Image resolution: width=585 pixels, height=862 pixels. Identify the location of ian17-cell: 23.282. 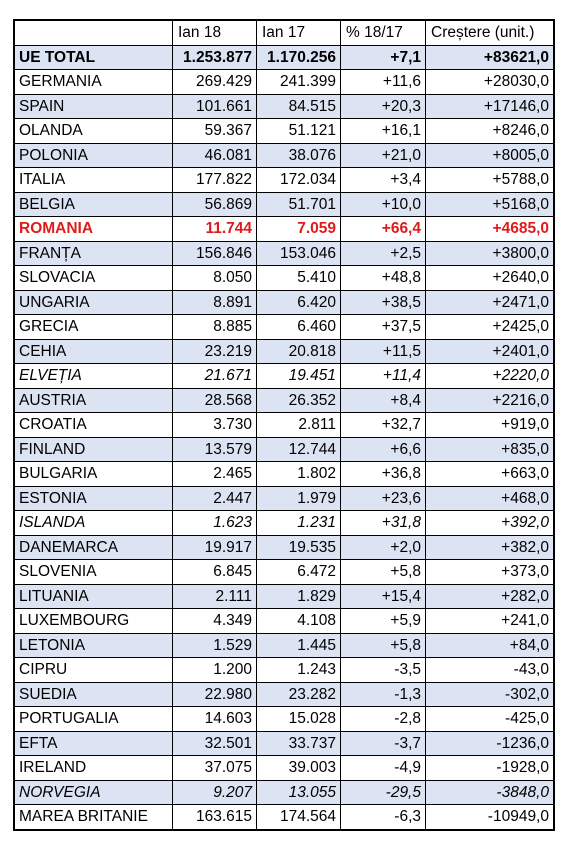
(298, 694).